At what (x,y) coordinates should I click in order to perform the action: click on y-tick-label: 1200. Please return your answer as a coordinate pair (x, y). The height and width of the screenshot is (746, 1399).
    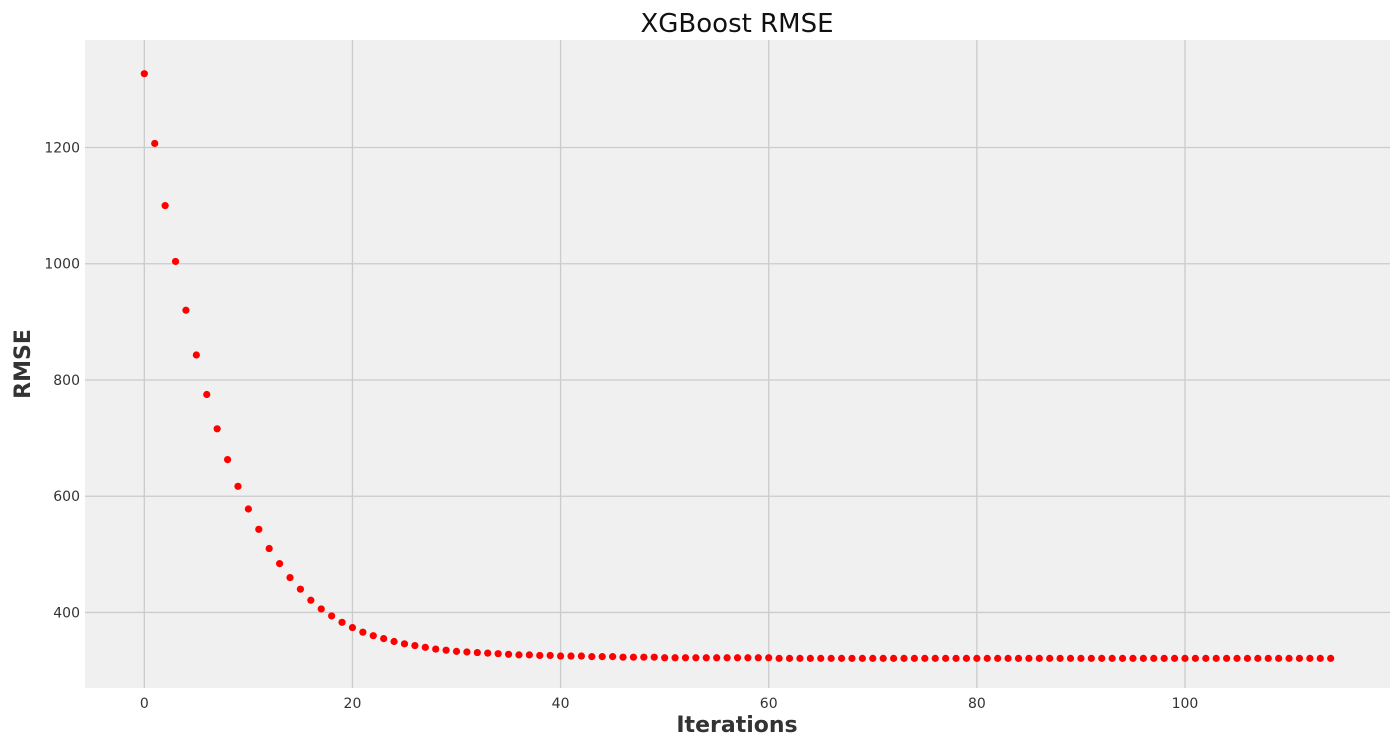
    Looking at the image, I should click on (62, 149).